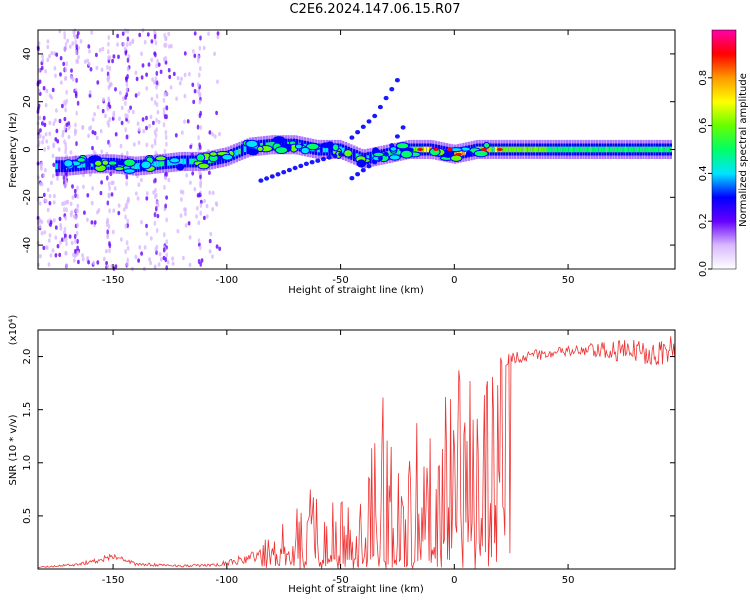 Image resolution: width=750 pixels, height=600 pixels. I want to click on colorbar-tick-label: 0.6, so click(703, 126).